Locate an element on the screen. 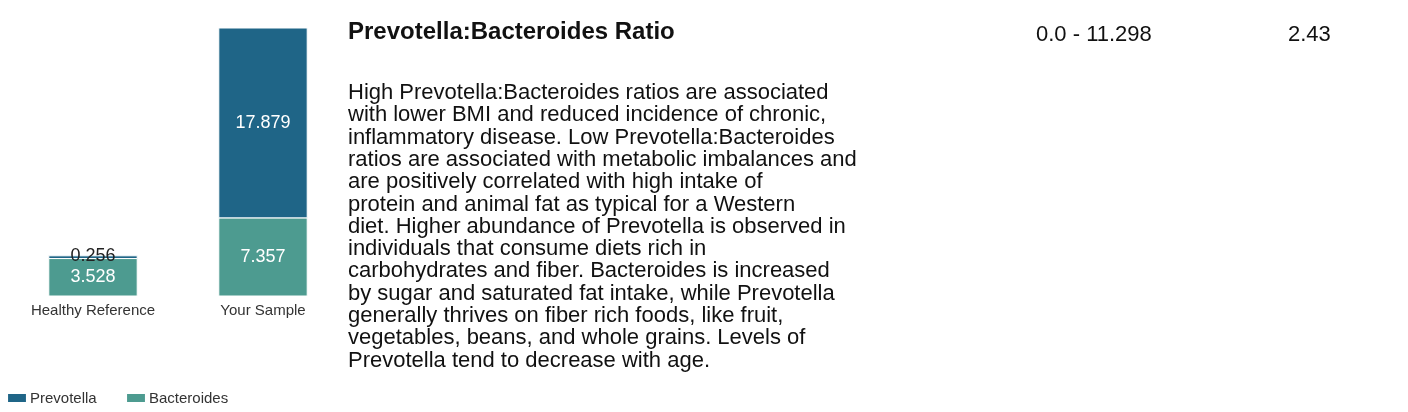 The image size is (1408, 412). legend-label: Prevotella is located at coordinates (64, 397).